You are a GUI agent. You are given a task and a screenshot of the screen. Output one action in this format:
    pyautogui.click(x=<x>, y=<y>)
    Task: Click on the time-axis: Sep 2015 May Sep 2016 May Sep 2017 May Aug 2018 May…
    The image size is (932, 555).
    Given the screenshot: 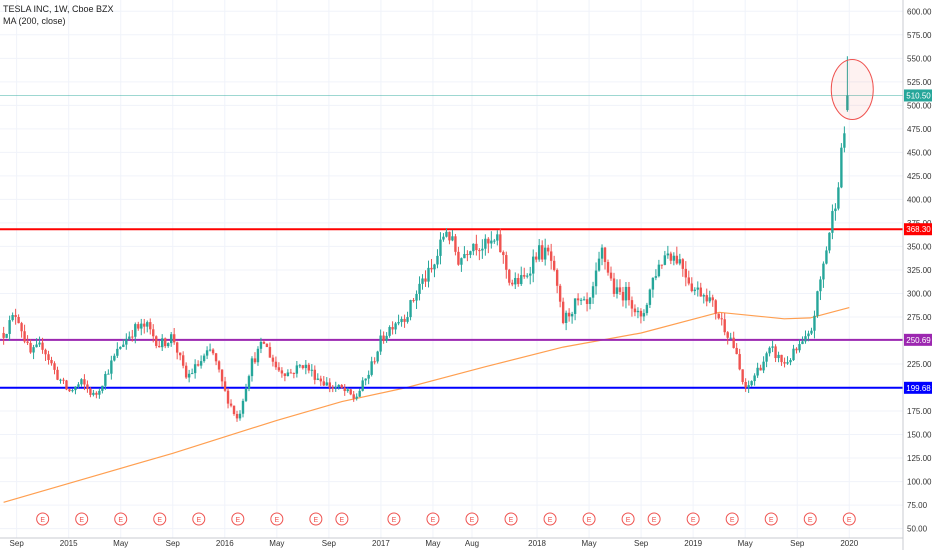 What is the action you would take?
    pyautogui.click(x=451, y=542)
    